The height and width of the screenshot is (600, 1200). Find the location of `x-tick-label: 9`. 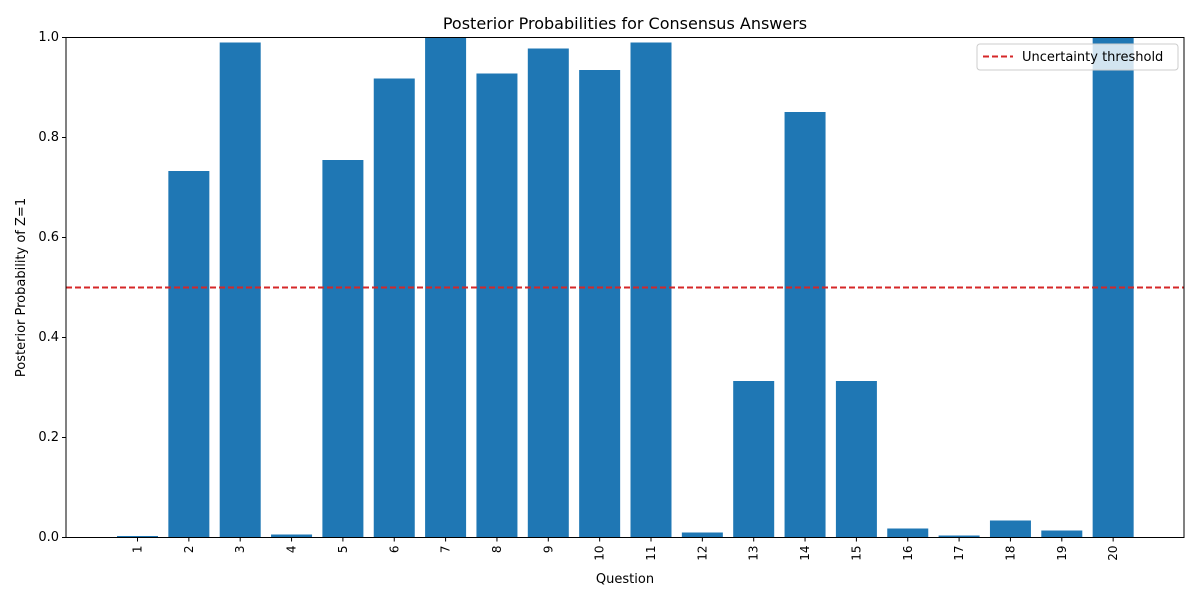

x-tick-label: 9 is located at coordinates (548, 550).